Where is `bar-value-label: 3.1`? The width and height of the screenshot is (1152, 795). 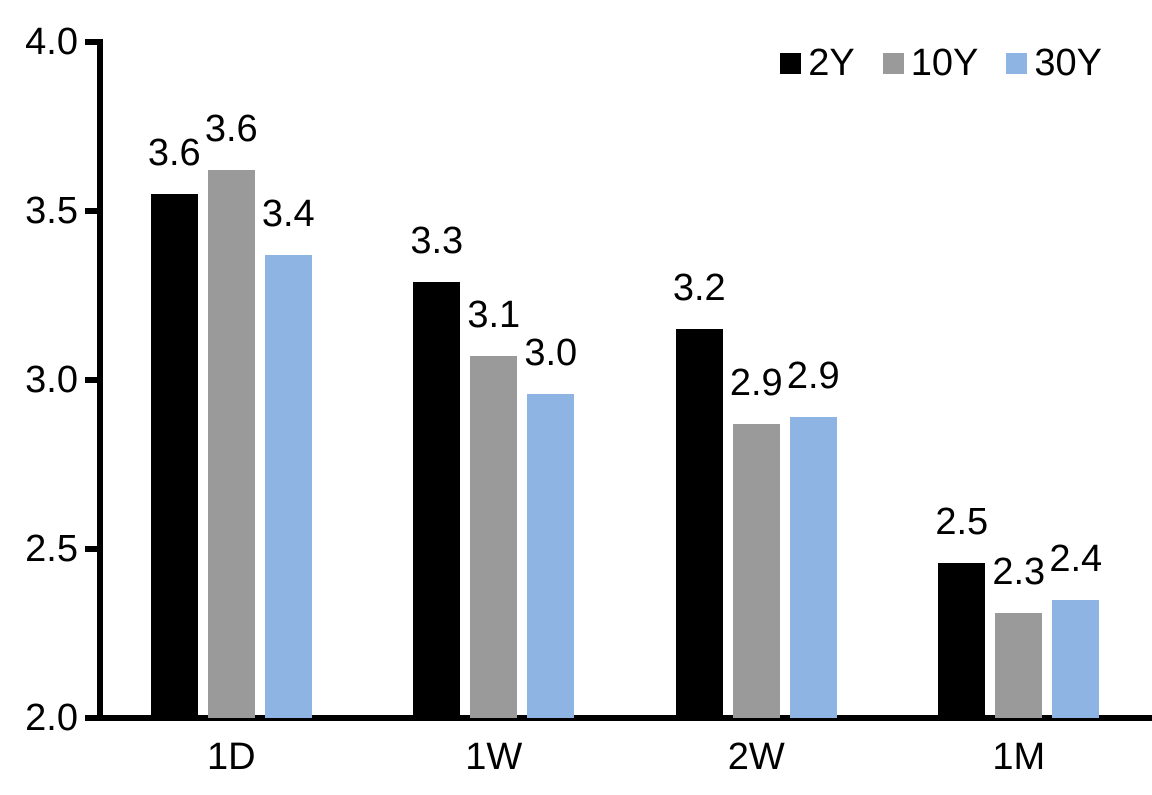 bar-value-label: 3.1 is located at coordinates (494, 315).